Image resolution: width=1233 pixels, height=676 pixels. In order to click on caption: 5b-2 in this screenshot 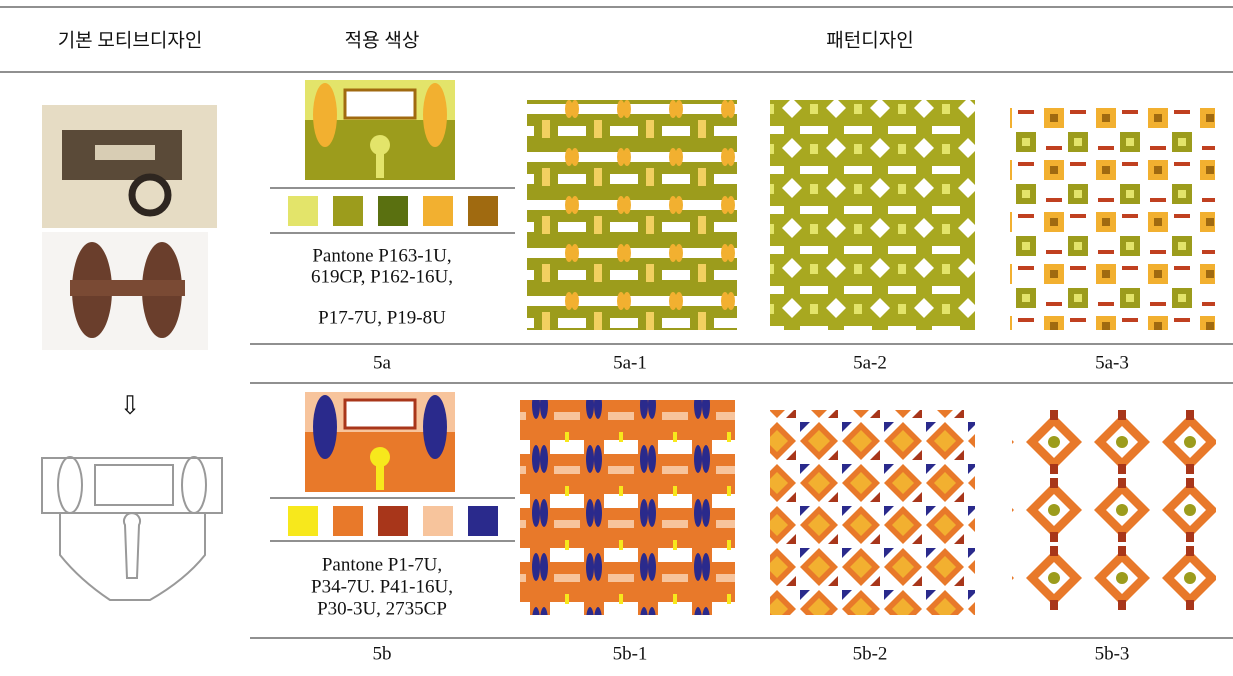, I will do `click(870, 653)`.